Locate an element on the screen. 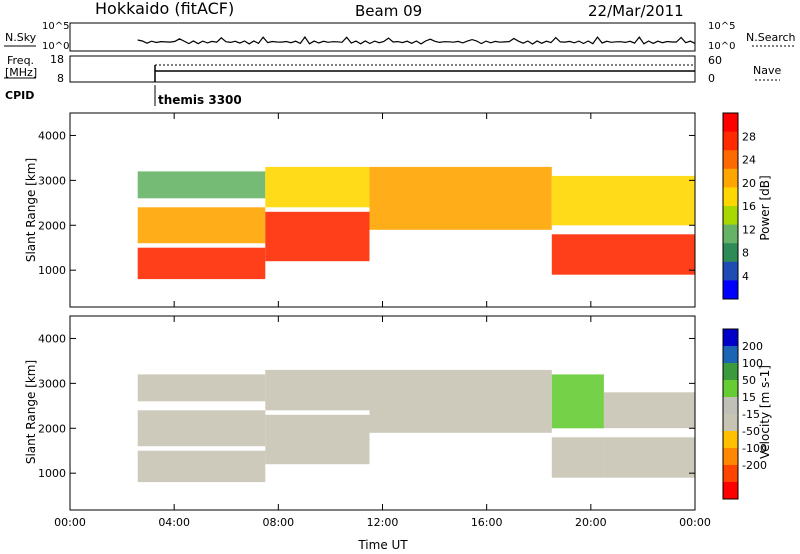  nsky-series is located at coordinates (416, 40).